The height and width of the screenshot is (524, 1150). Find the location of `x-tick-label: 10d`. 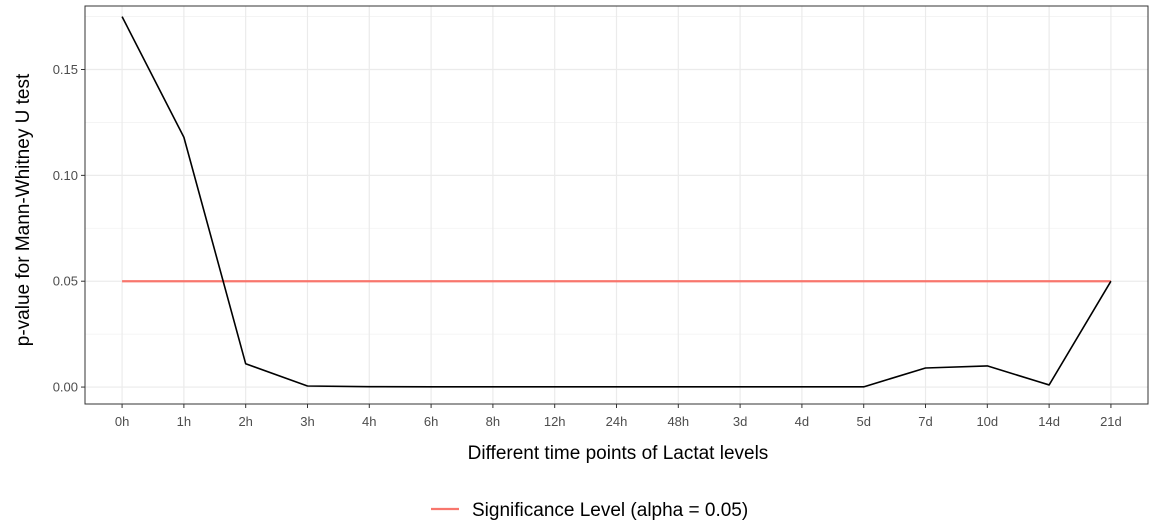

x-tick-label: 10d is located at coordinates (987, 421).